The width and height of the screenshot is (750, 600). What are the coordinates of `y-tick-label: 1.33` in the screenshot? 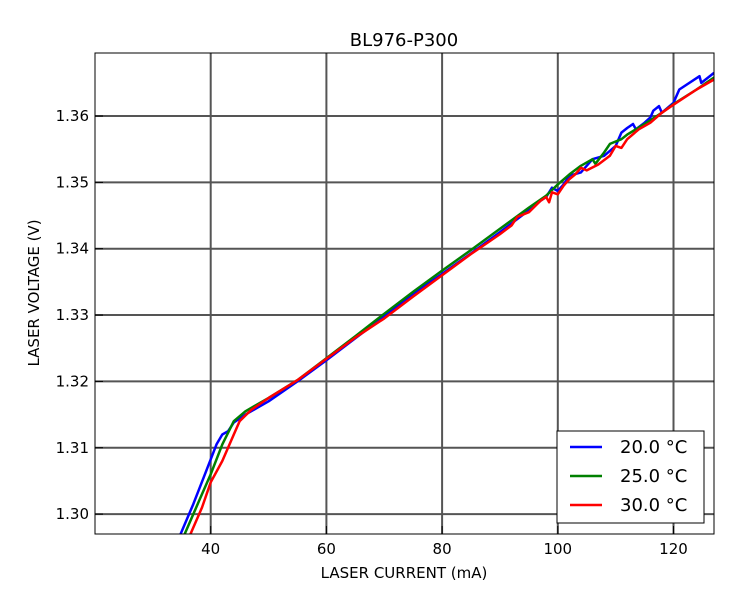 It's located at (72, 315).